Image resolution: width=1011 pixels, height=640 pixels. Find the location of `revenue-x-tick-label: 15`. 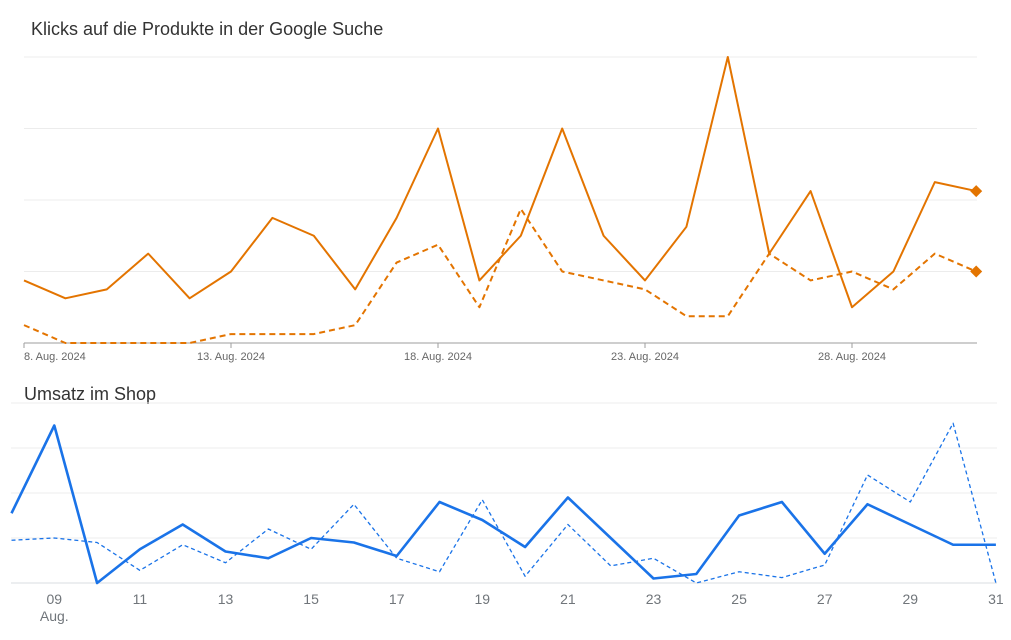

revenue-x-tick-label: 15 is located at coordinates (311, 599).